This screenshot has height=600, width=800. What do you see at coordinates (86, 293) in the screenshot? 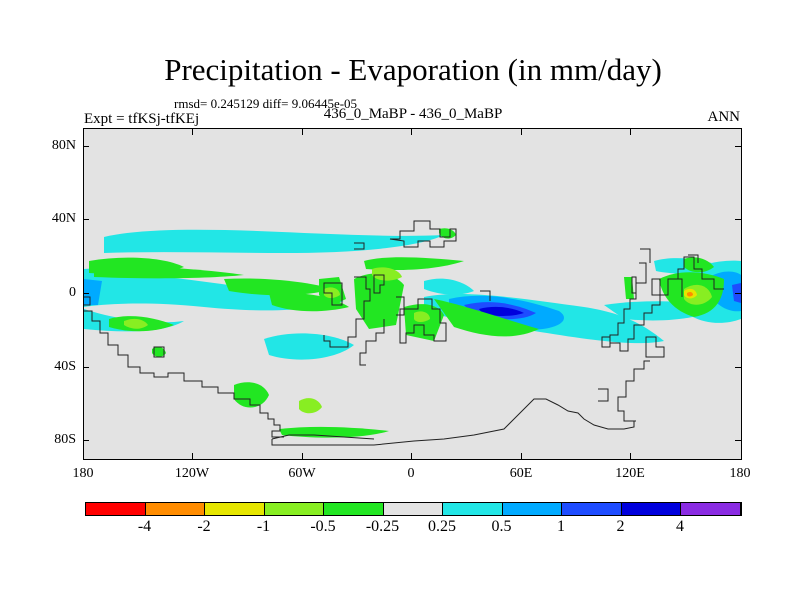
I see `tick-left-eq` at bounding box center [86, 293].